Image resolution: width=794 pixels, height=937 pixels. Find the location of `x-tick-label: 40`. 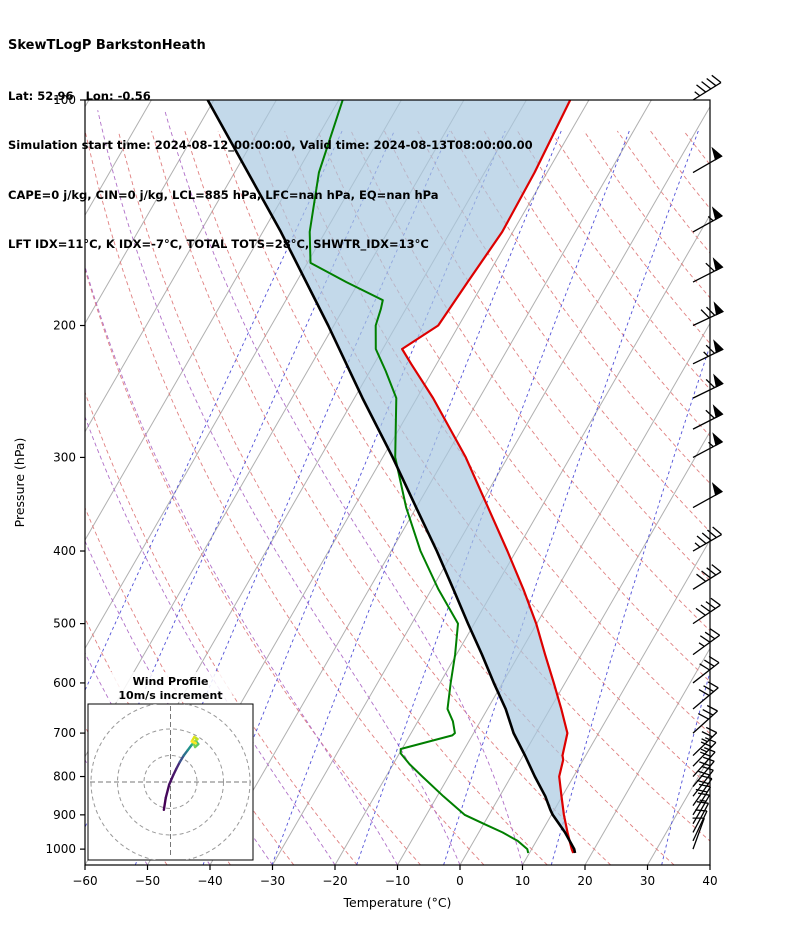

x-tick-label: 40 is located at coordinates (709, 881).